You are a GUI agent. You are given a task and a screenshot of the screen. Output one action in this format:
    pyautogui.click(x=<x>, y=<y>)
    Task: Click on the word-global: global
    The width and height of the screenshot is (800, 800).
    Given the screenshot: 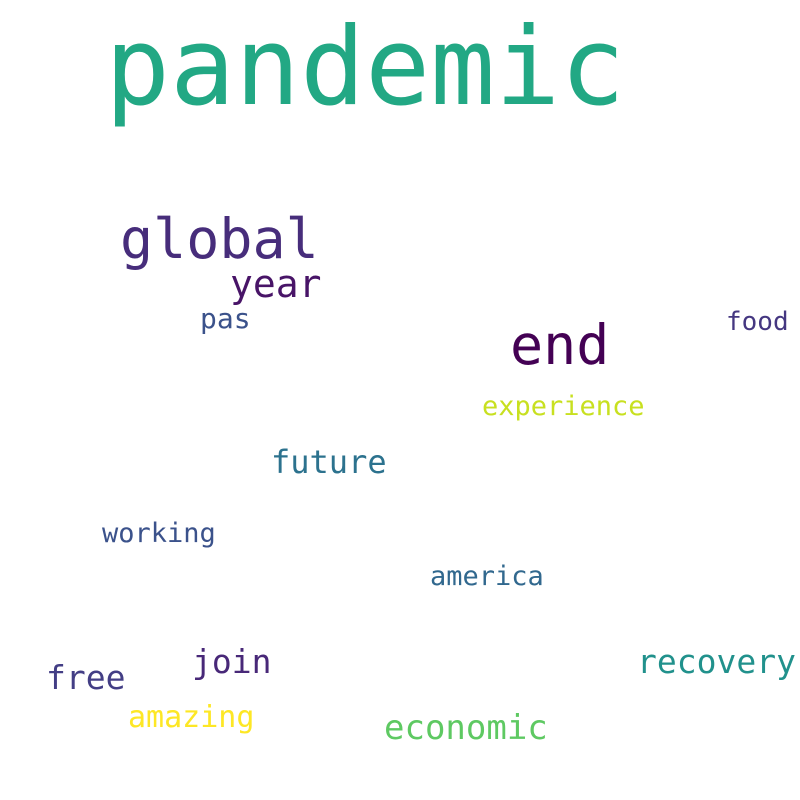 What is the action you would take?
    pyautogui.click(x=219, y=239)
    